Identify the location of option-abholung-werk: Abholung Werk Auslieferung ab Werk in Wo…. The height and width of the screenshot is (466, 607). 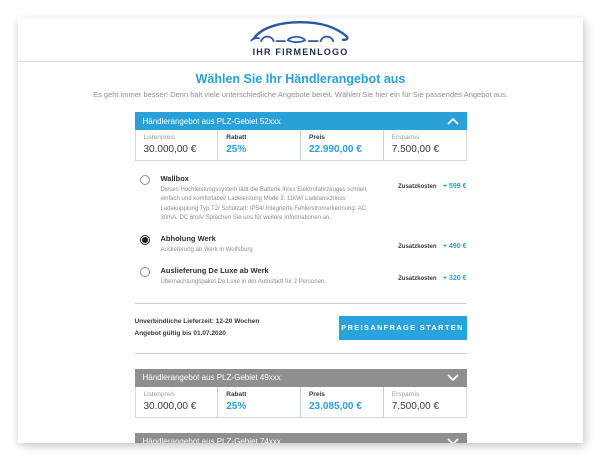
(301, 244).